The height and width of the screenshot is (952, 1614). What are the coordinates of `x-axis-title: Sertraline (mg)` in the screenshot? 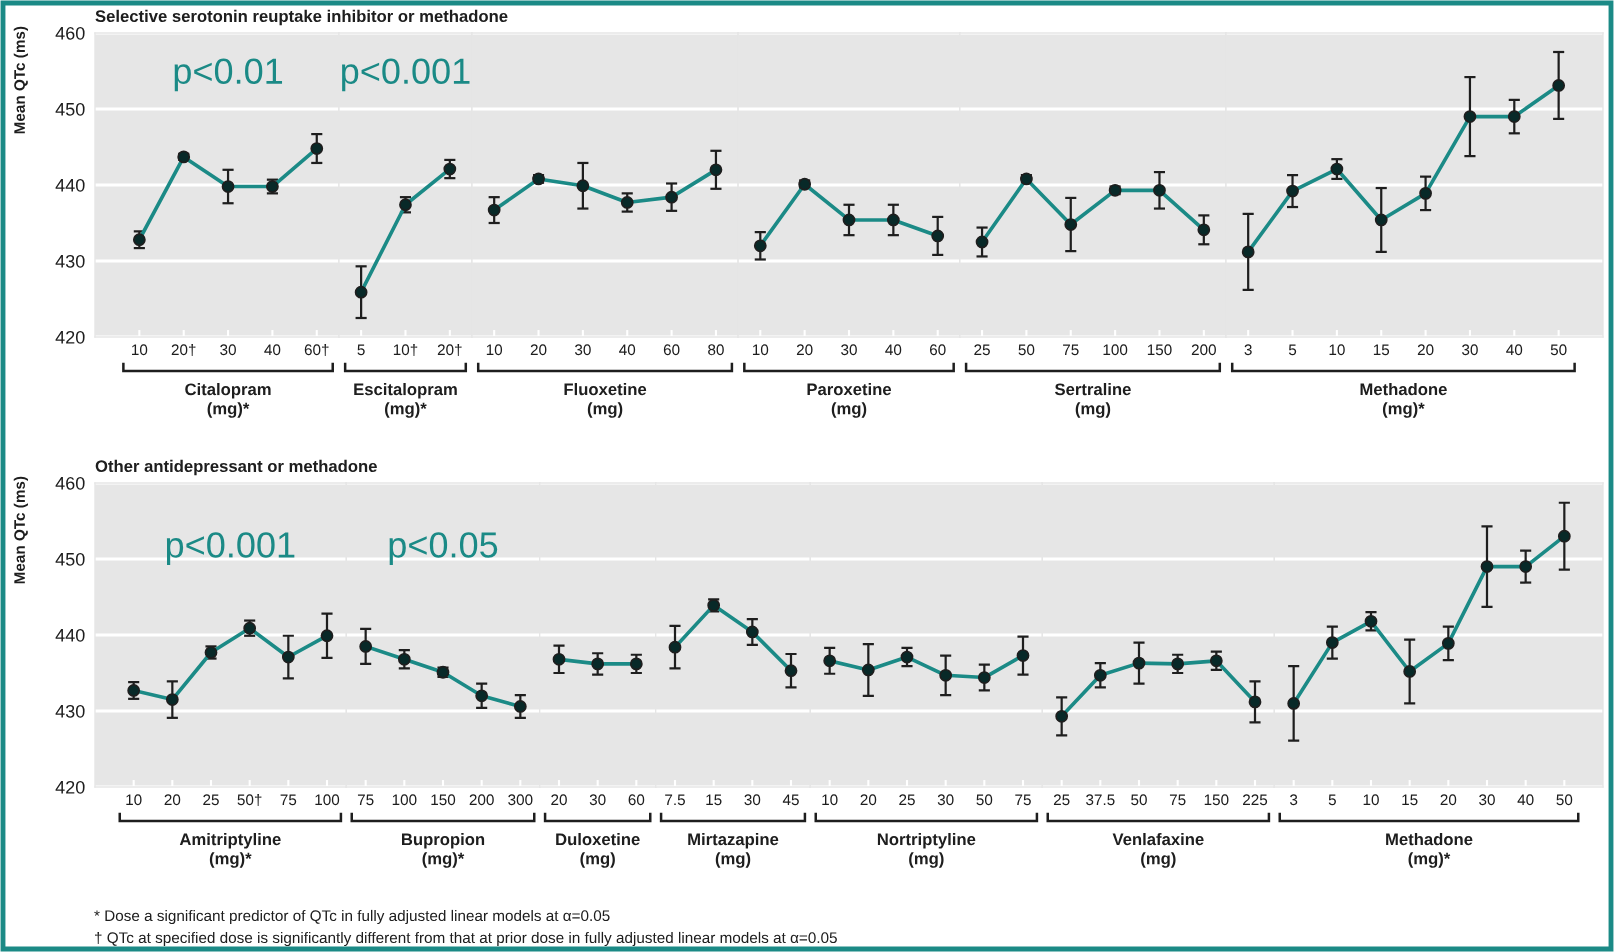 It's located at (1092, 400).